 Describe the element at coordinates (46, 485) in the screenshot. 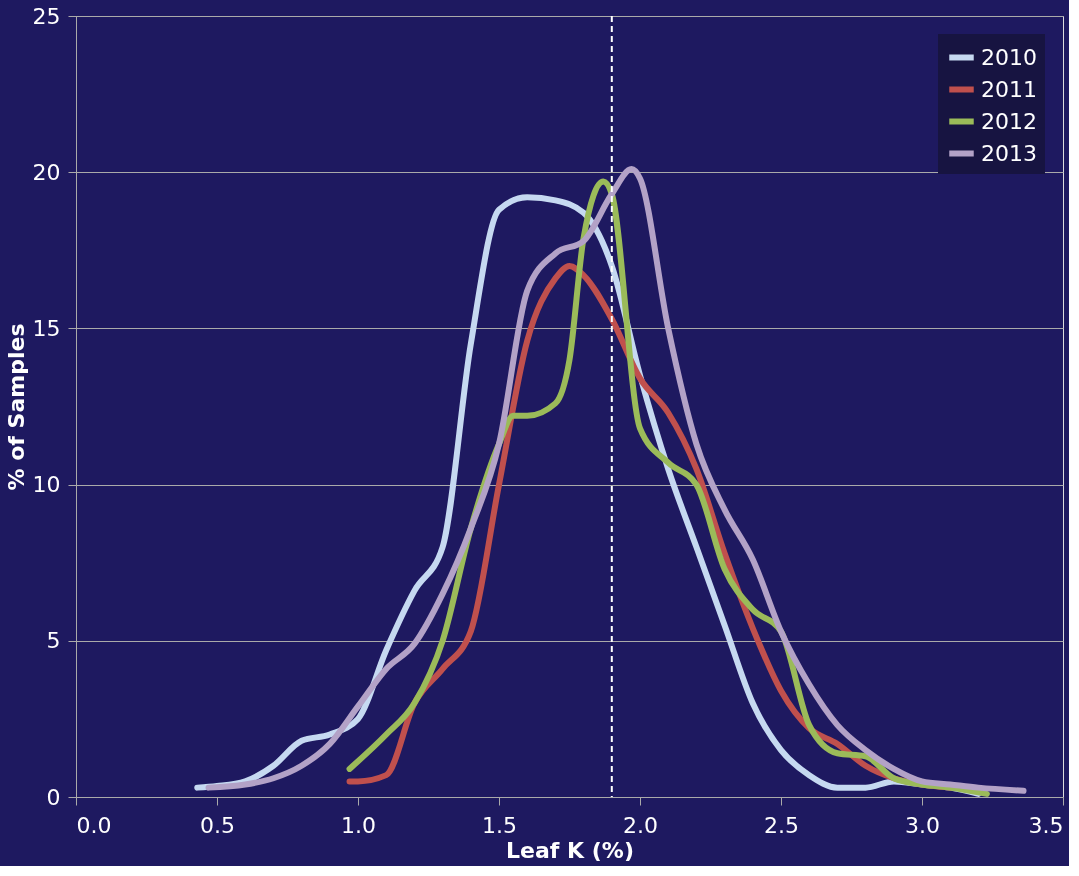

I see `y-tick-label: 10` at that location.